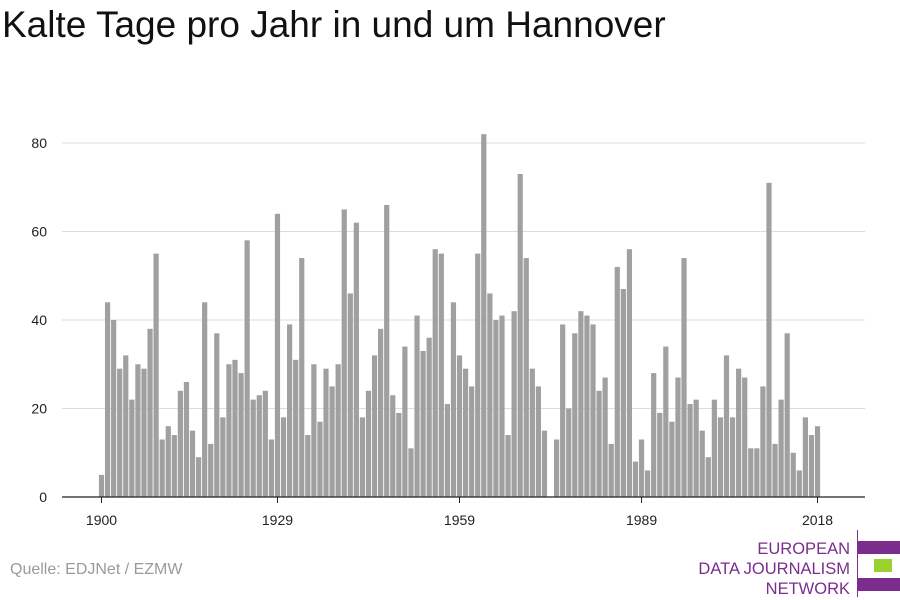 The image size is (900, 600). Describe the element at coordinates (302, 377) in the screenshot. I see `bar-1933` at that location.